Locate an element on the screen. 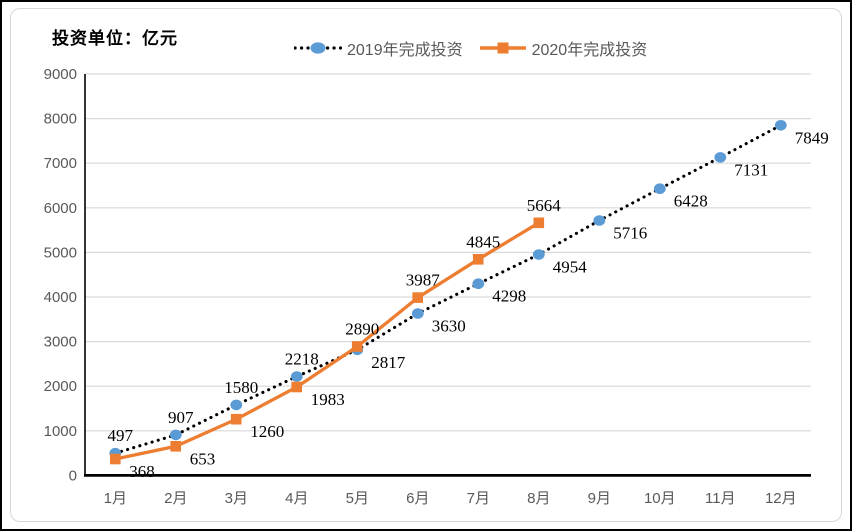 The height and width of the screenshot is (531, 852). legend-label-2020: 2020年完成投资 is located at coordinates (589, 50).